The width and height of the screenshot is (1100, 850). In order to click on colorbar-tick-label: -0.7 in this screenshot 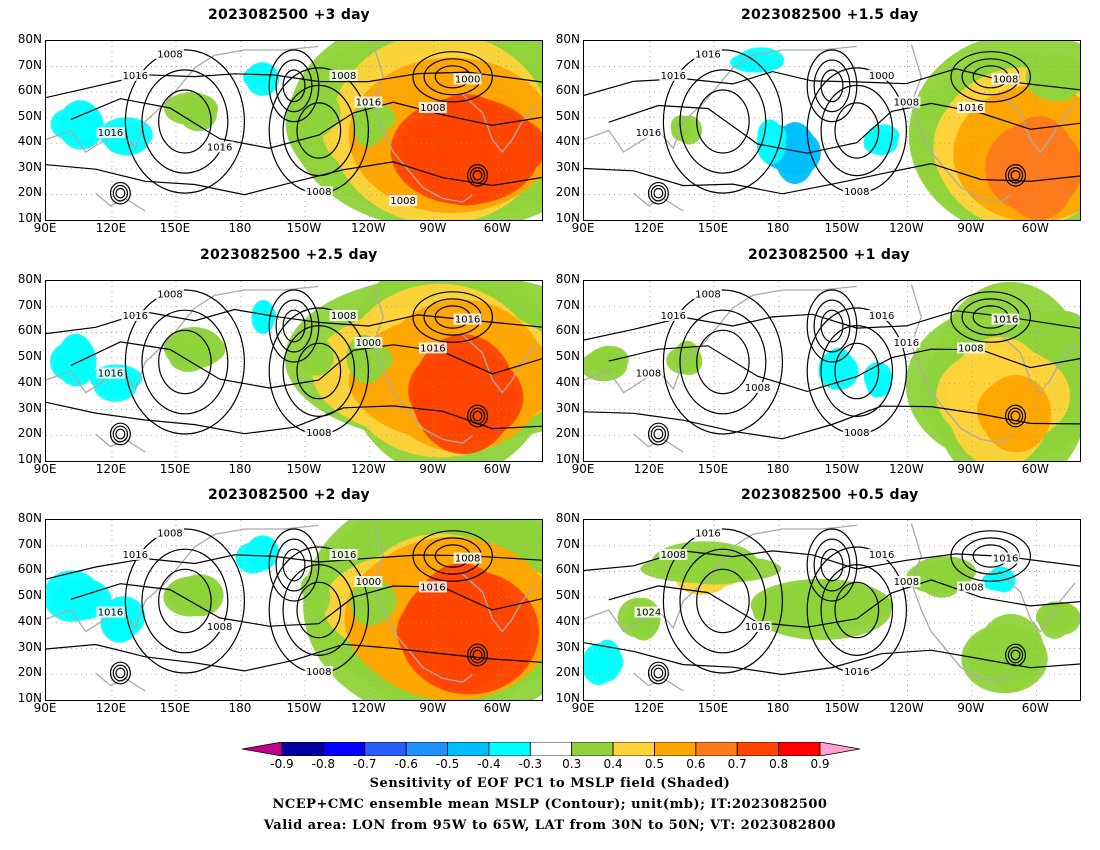, I will do `click(365, 764)`.